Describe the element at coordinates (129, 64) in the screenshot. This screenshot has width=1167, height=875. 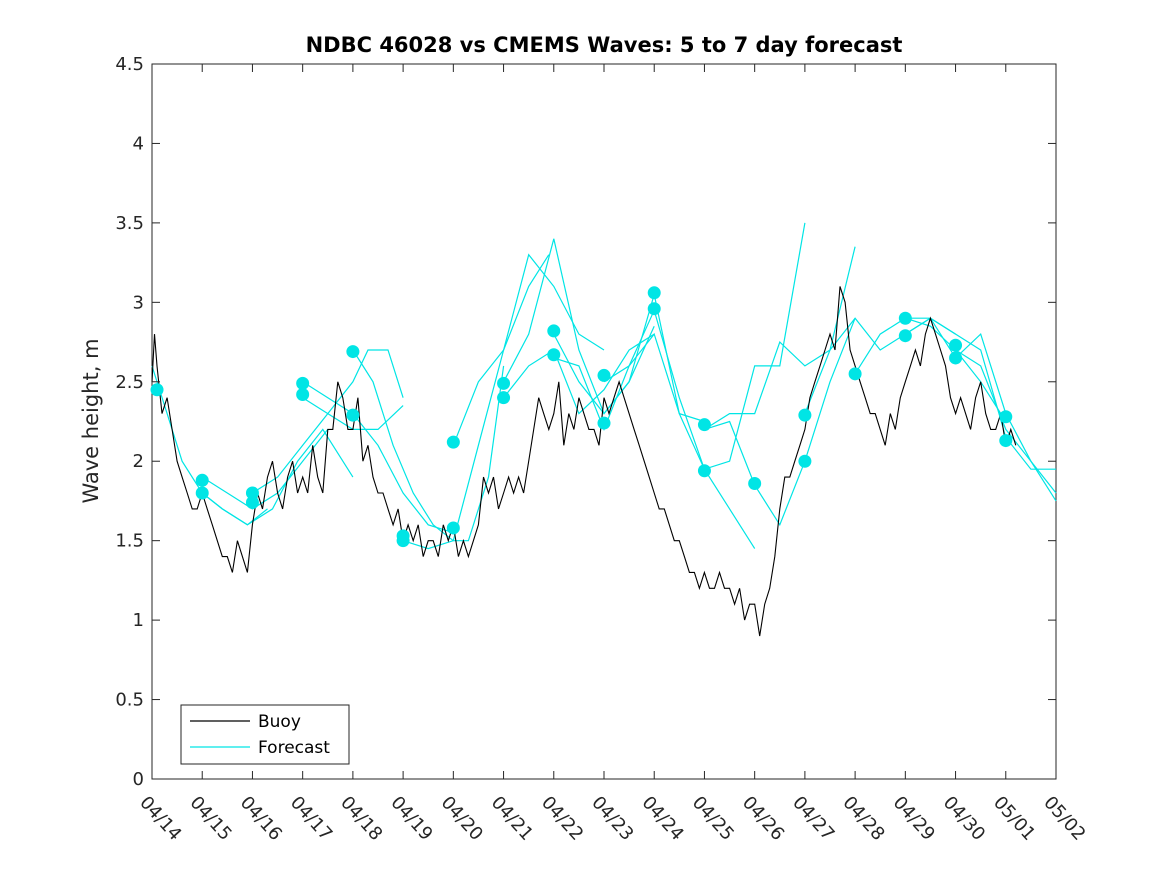
I see `y-tick-label: 4.5` at that location.